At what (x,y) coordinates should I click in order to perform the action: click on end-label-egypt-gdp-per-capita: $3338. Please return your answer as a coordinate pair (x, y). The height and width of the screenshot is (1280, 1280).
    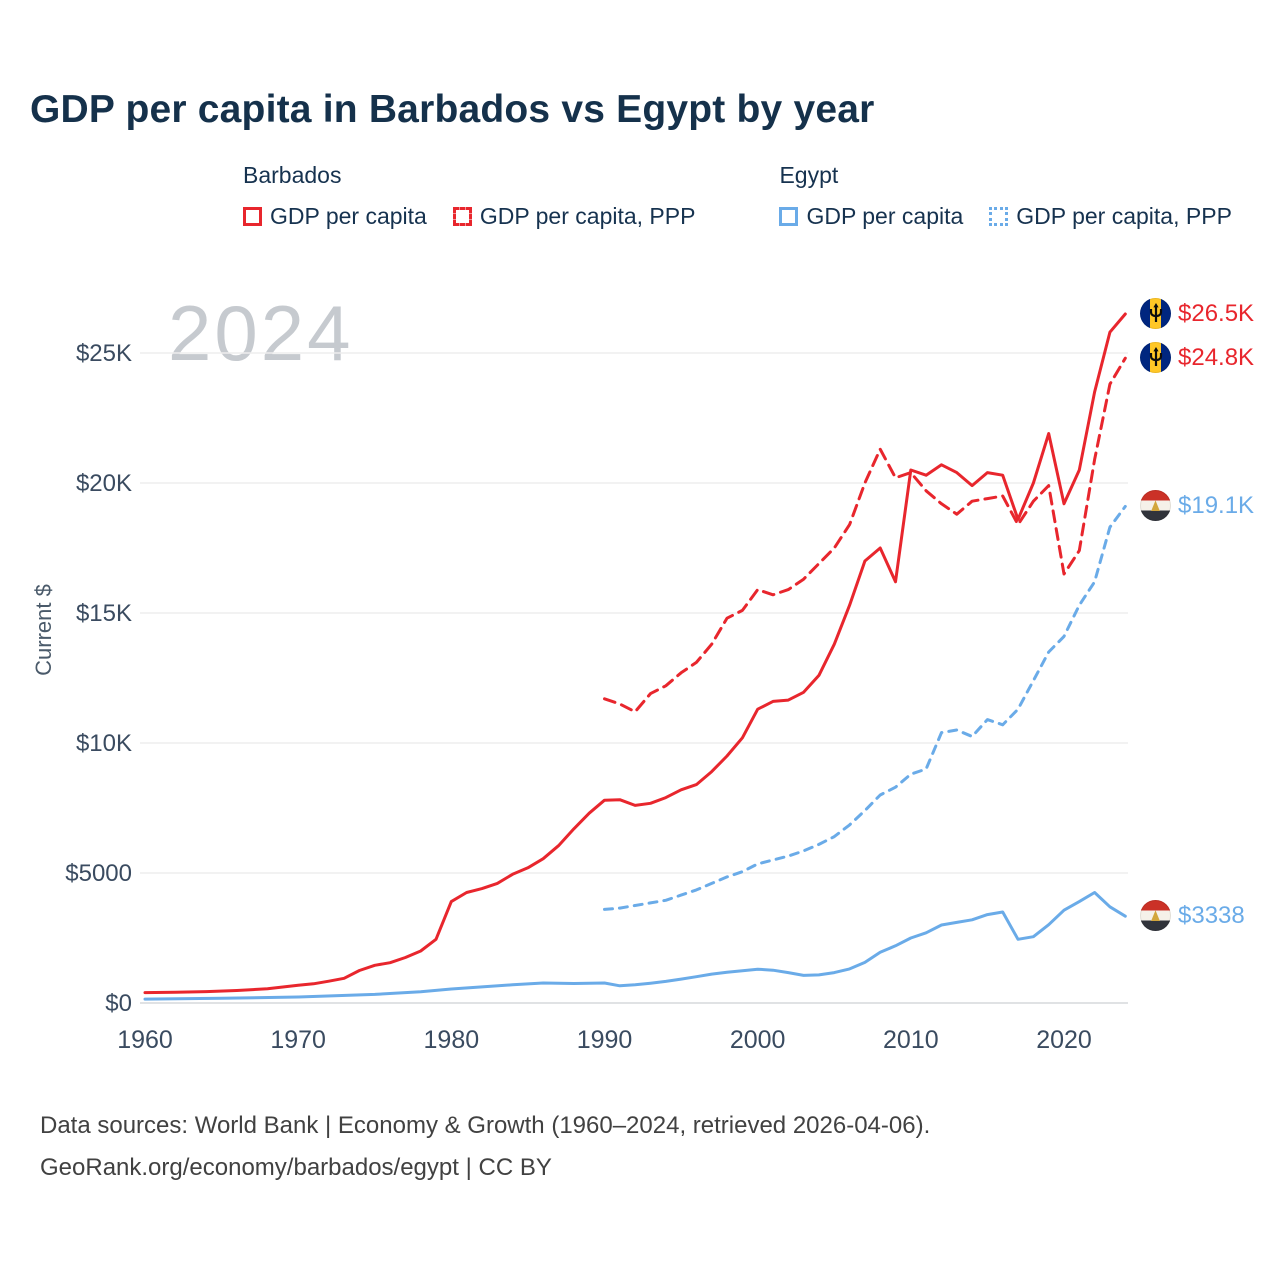
    Looking at the image, I should click on (1192, 916).